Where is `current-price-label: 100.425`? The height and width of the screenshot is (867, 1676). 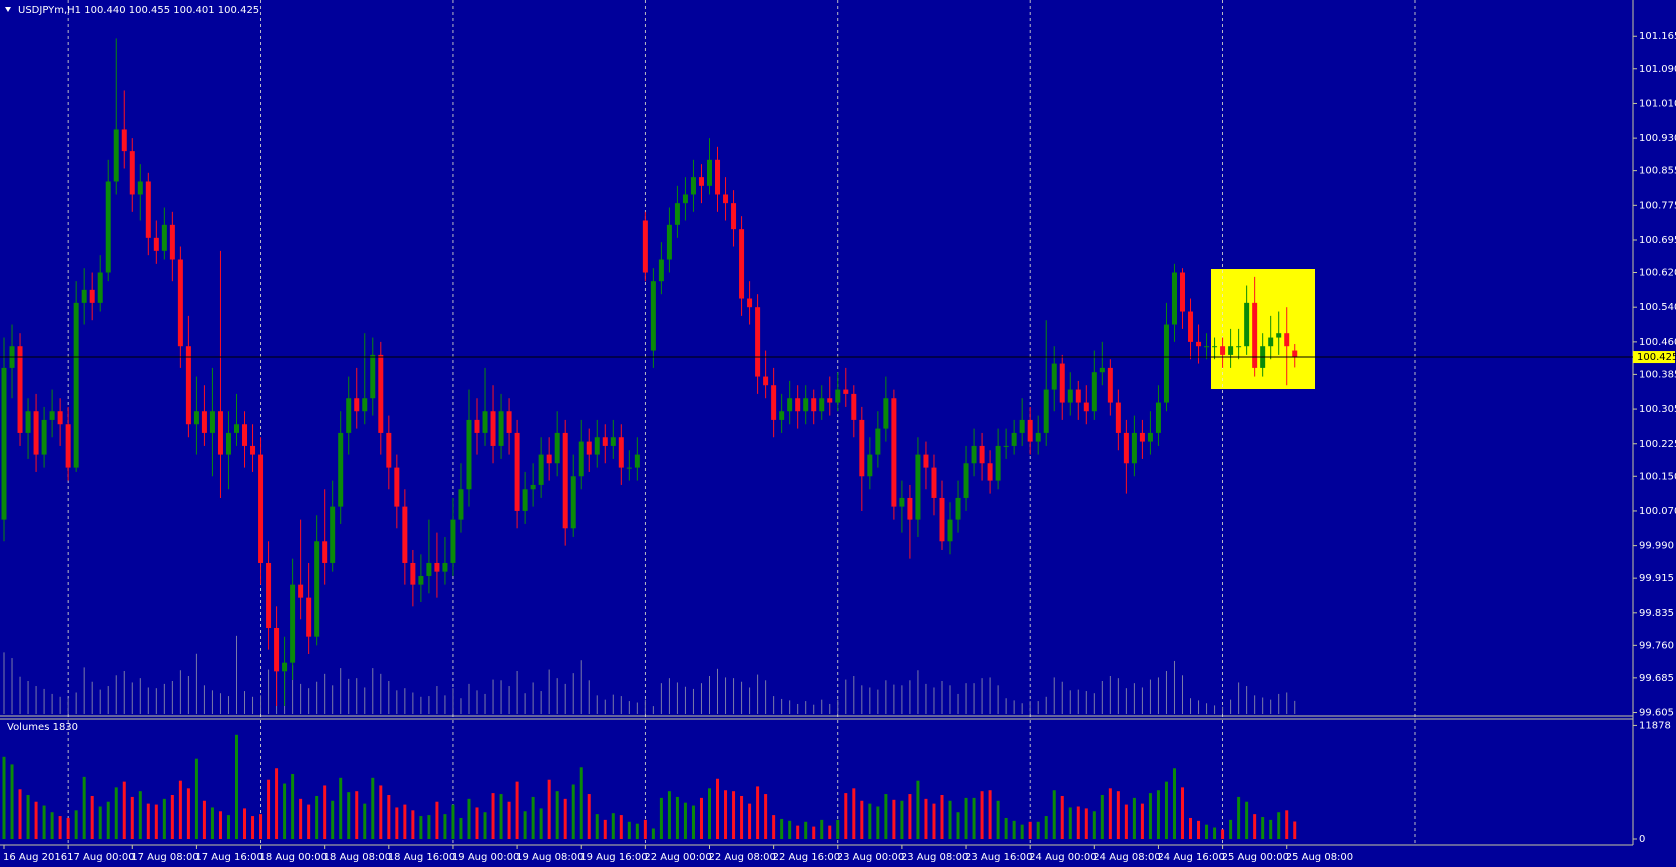 current-price-label: 100.425 is located at coordinates (1656, 357).